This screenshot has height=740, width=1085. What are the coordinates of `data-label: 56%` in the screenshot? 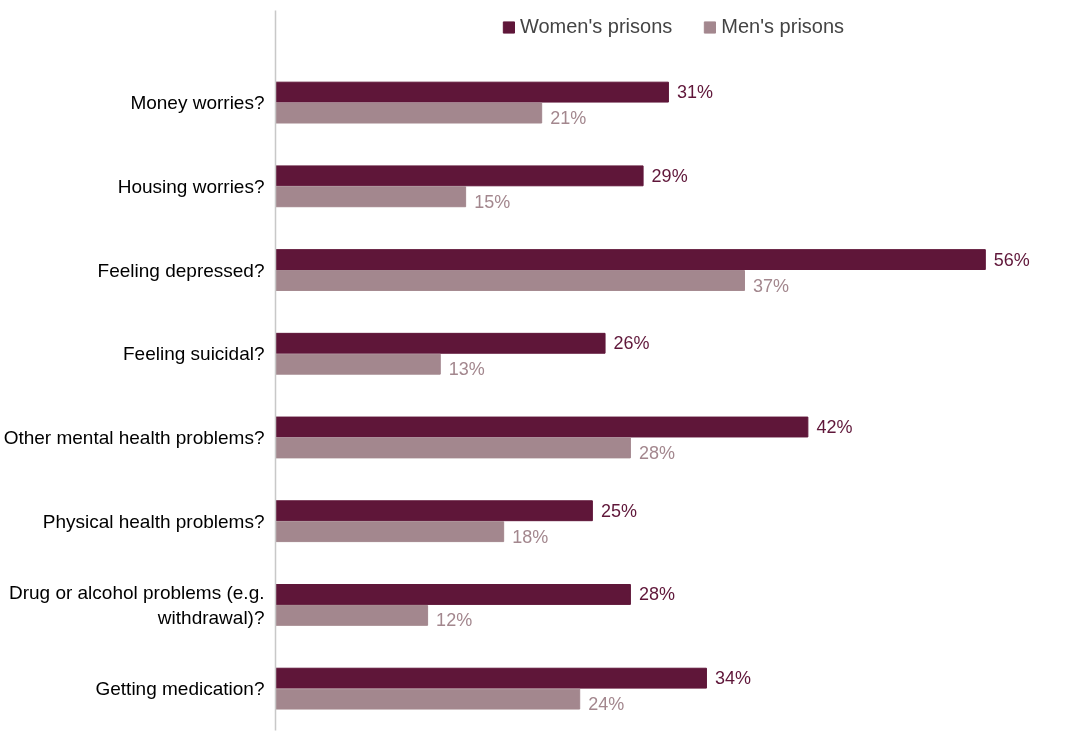 It's located at (1011, 259).